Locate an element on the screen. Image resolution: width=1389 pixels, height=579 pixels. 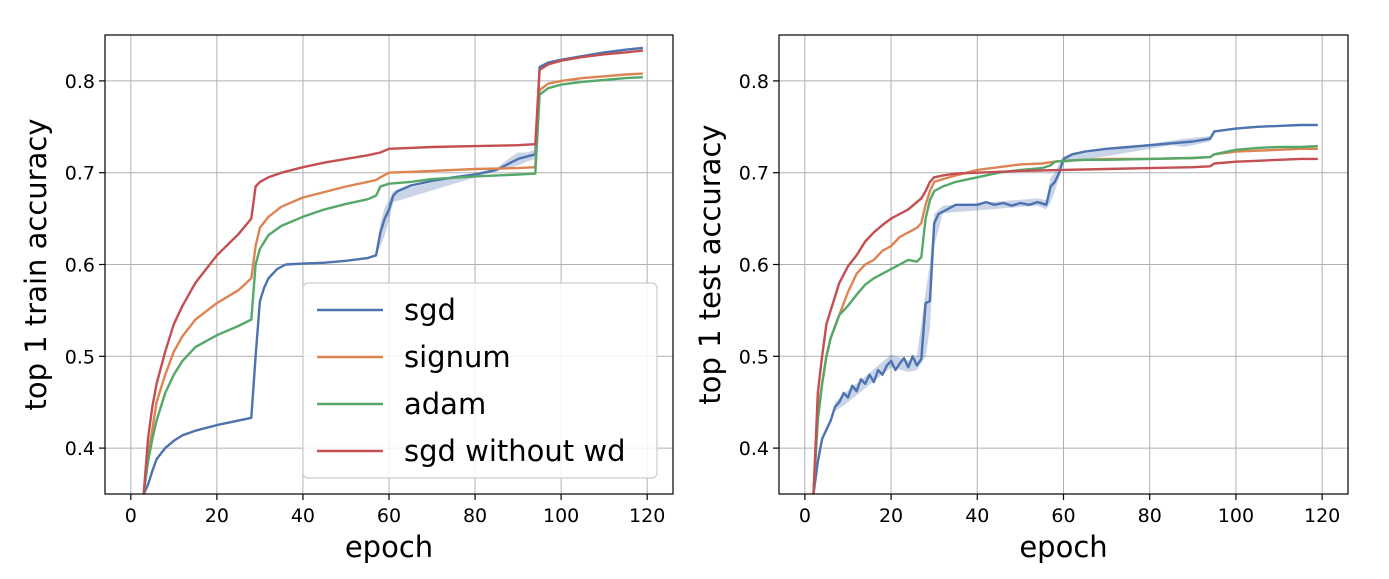
test-ytick-label: 0.4 is located at coordinates (754, 449).